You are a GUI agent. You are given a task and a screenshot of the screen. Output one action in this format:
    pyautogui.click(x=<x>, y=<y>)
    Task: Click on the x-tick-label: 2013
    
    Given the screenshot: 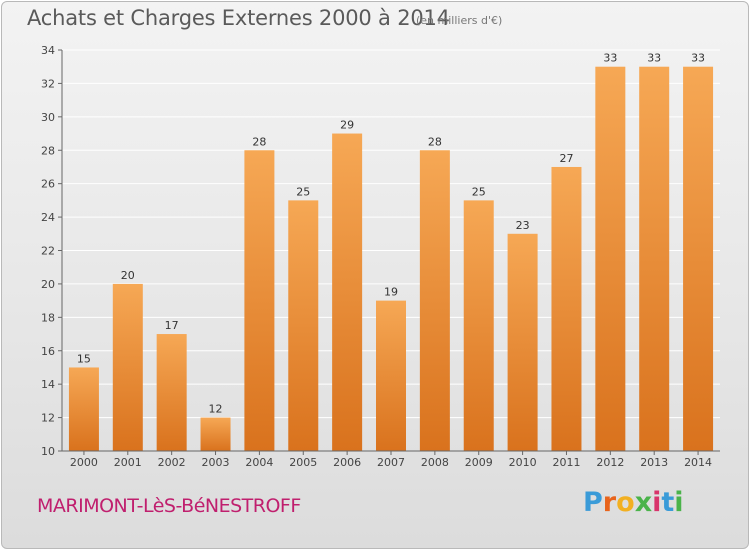 What is the action you would take?
    pyautogui.click(x=654, y=462)
    